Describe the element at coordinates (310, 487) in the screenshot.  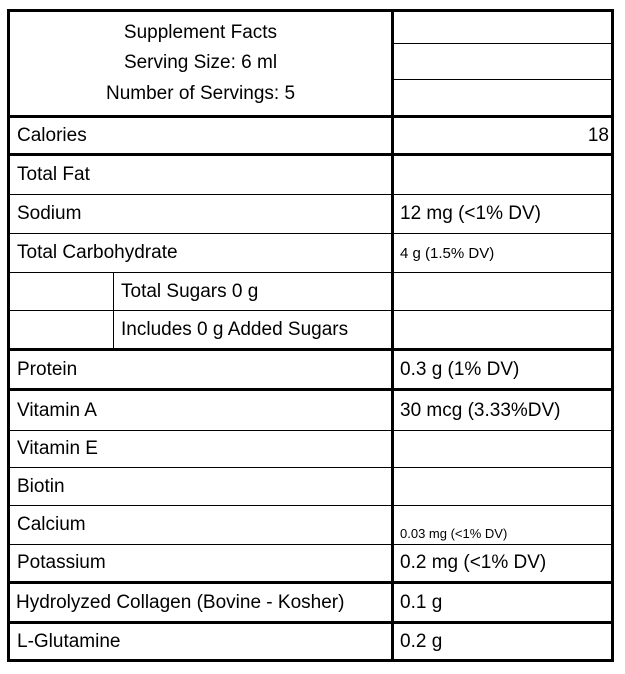
I see `table-row: Biotin` at that location.